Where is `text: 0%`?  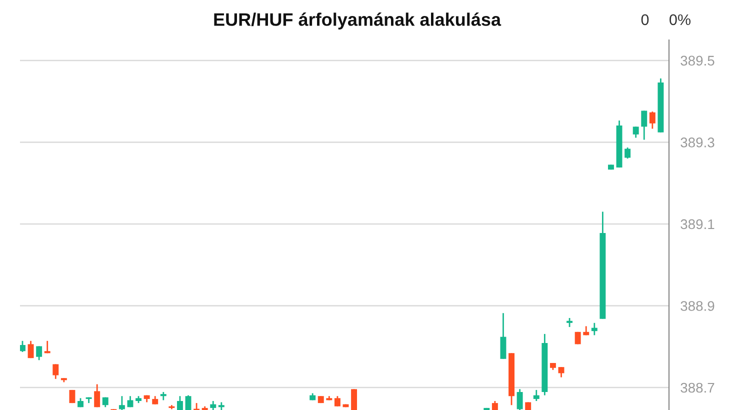
text: 0% is located at coordinates (680, 20).